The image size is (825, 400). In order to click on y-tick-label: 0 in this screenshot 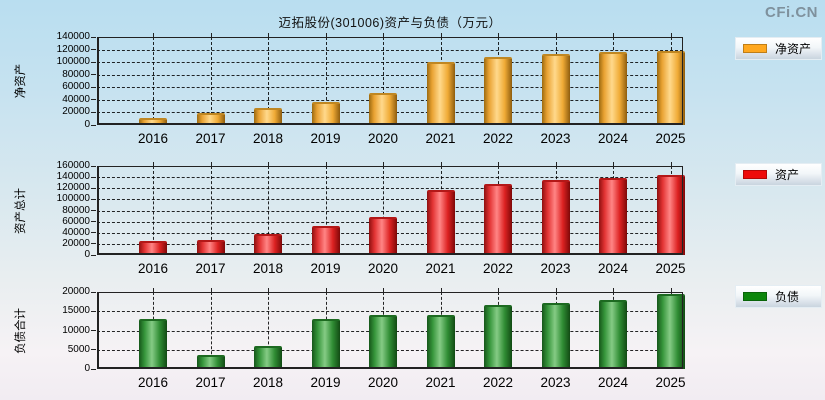, I will do `click(87, 368)`.